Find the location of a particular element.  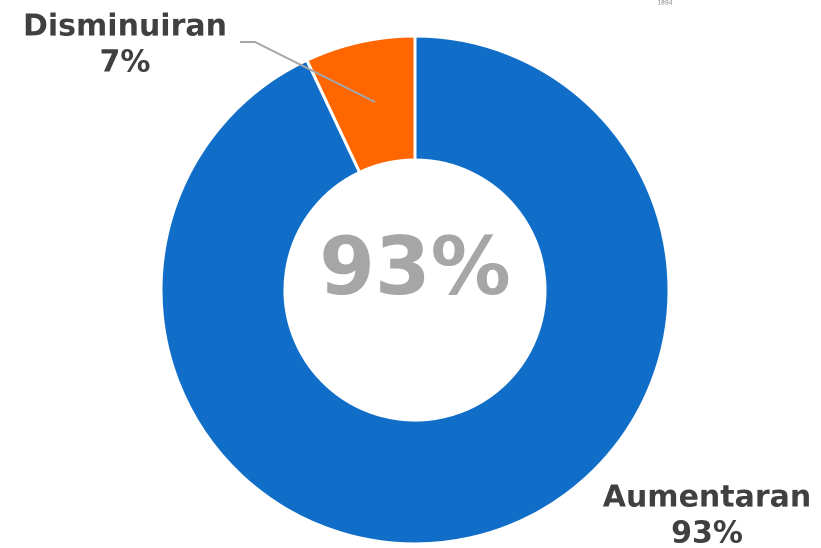

value-label: 7% is located at coordinates (125, 62).